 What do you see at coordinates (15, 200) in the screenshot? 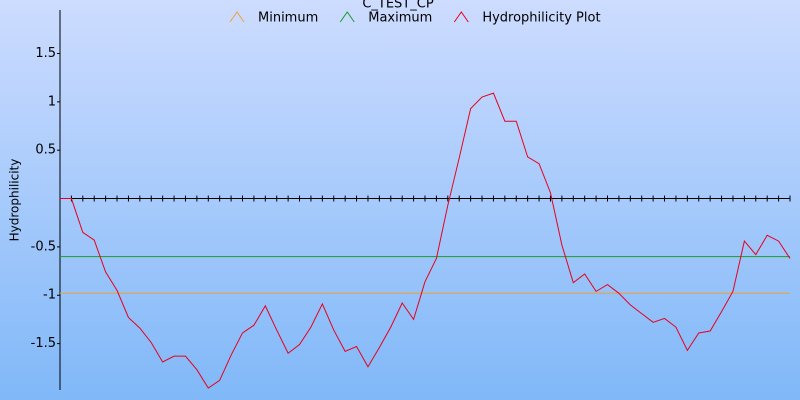
I see `y-axis-label: Hydrophilicity` at bounding box center [15, 200].